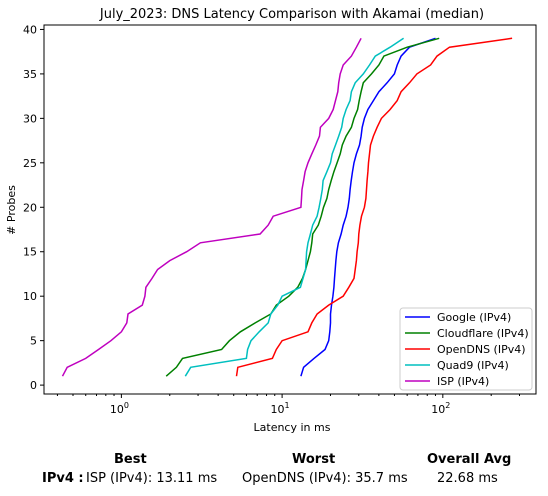 The height and width of the screenshot is (496, 548). What do you see at coordinates (152, 478) in the screenshot?
I see `summary-best-value: ISP (IPv4): 13.11 ms` at bounding box center [152, 478].